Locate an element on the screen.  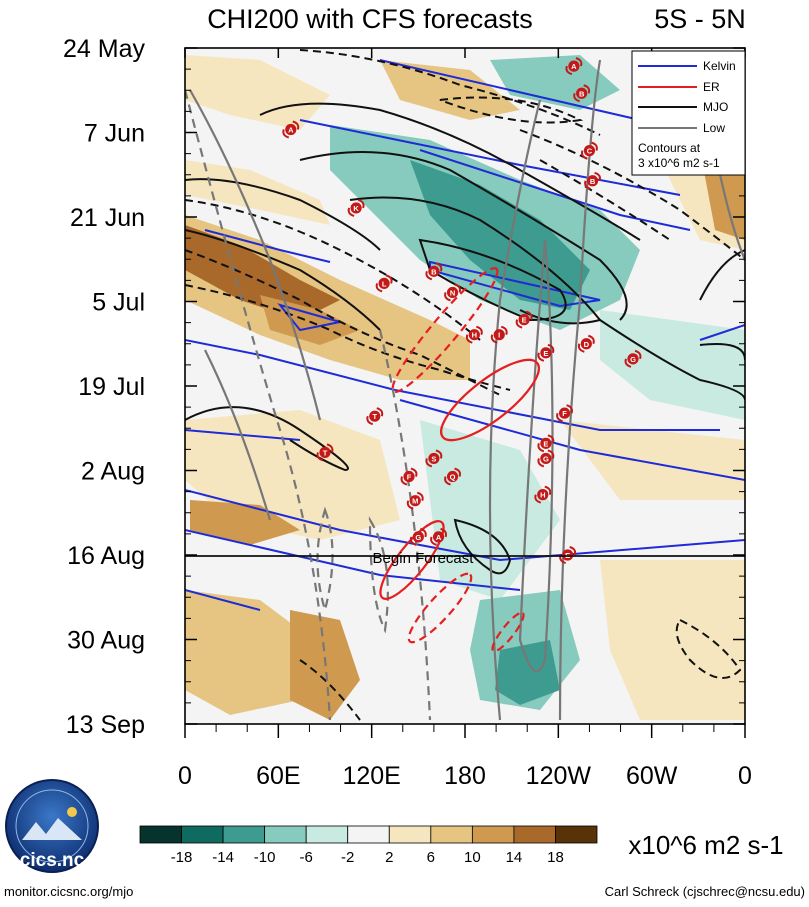
storm-letter: T is located at coordinates (325, 452).